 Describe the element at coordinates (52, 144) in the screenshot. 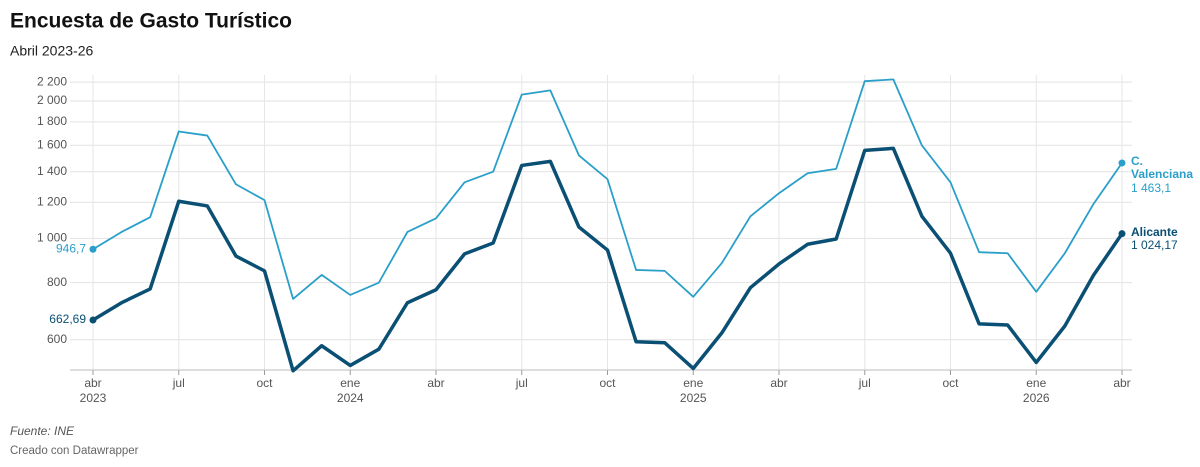

I see `y-tick-label: 1 600` at that location.